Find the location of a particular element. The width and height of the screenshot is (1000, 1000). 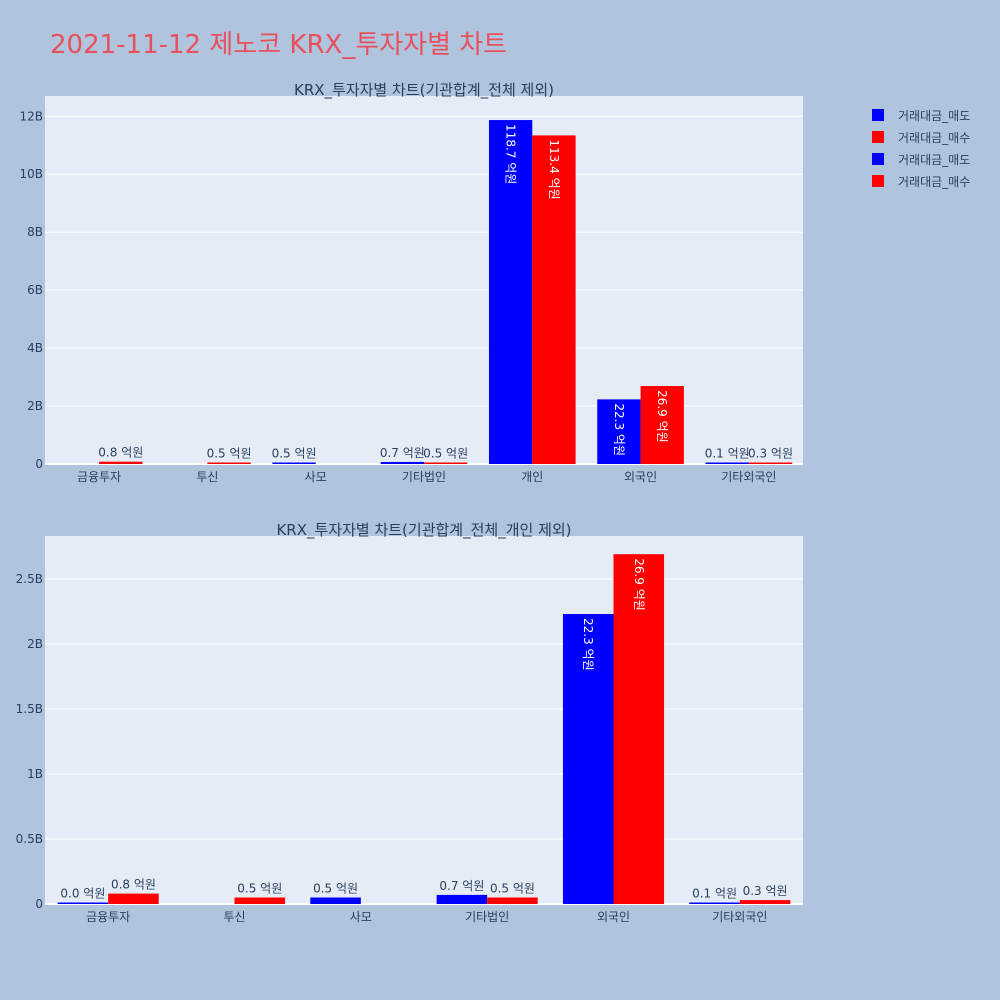

y-tick-label: 4B is located at coordinates (35, 348).